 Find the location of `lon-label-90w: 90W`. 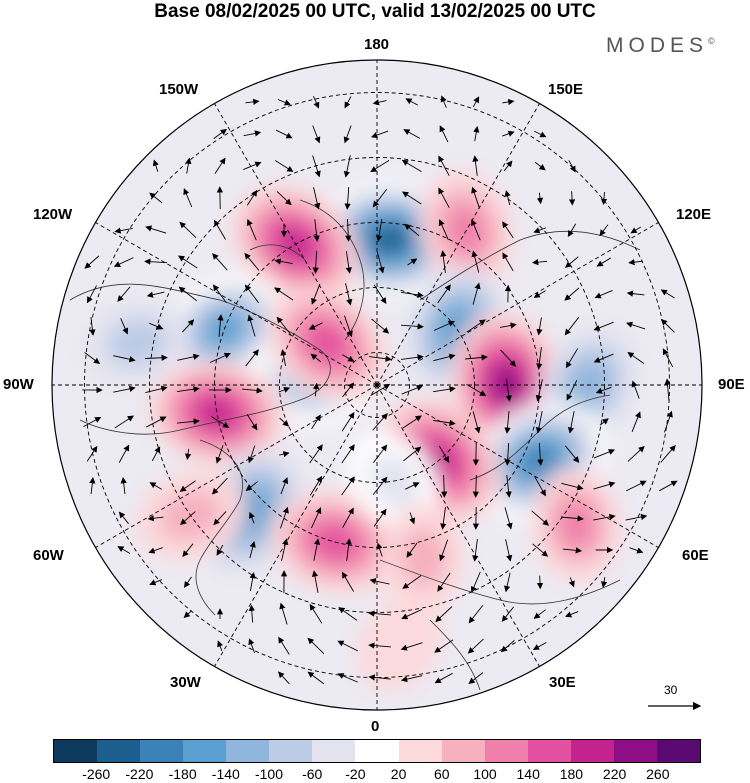

lon-label-90w: 90W is located at coordinates (18, 384).